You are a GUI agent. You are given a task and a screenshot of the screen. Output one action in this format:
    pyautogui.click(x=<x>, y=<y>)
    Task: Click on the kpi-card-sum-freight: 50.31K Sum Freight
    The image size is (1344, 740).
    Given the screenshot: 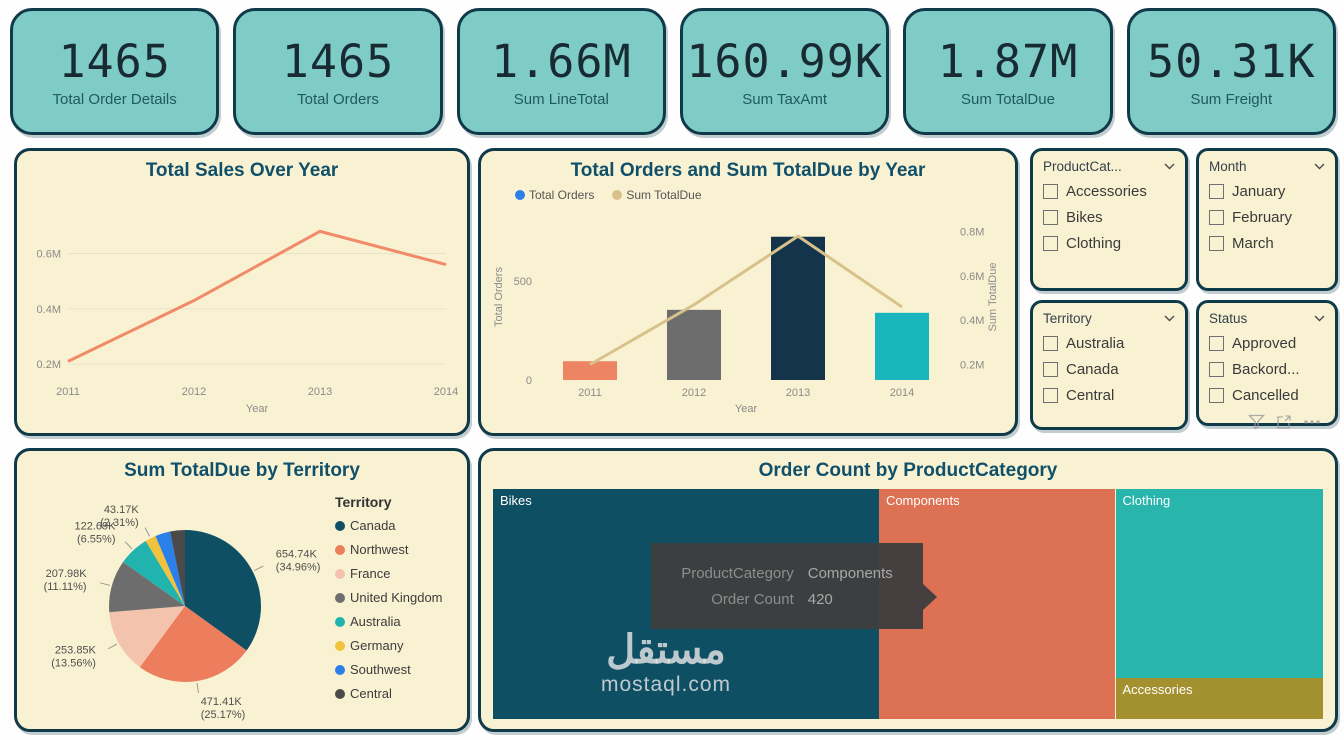 What is the action you would take?
    pyautogui.click(x=1231, y=71)
    